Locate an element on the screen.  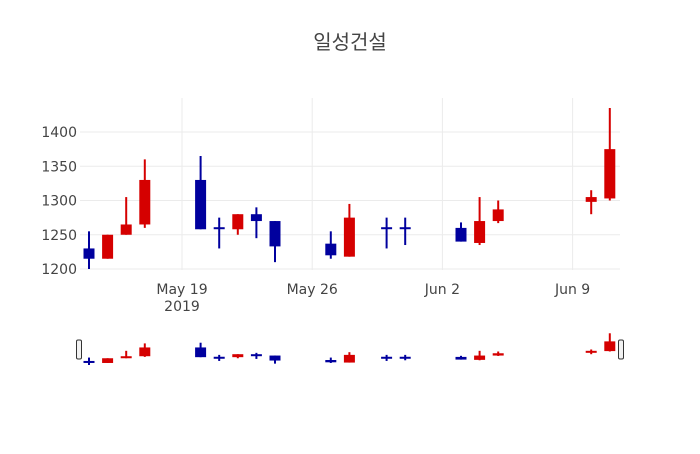
x-tick-label: May 26 is located at coordinates (312, 290).